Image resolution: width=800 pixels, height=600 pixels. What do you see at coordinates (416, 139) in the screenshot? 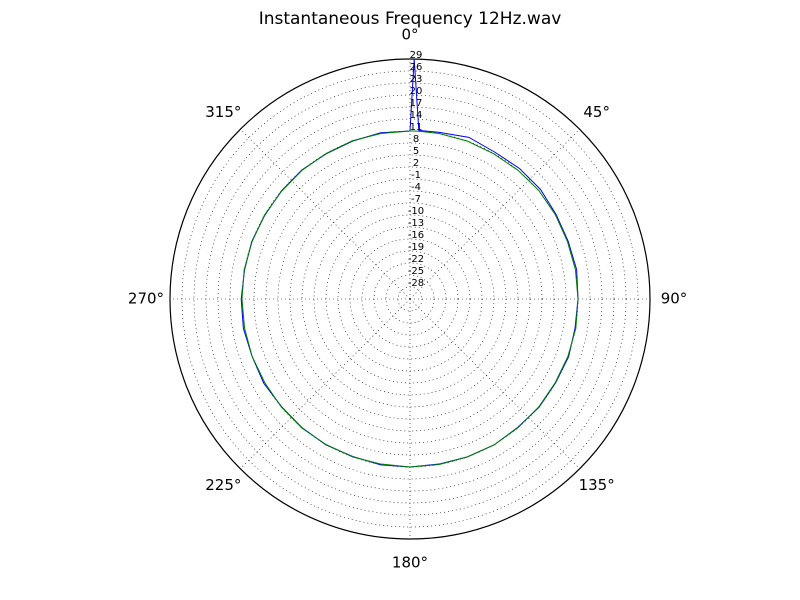
I see `r-tick-label: 8` at bounding box center [416, 139].